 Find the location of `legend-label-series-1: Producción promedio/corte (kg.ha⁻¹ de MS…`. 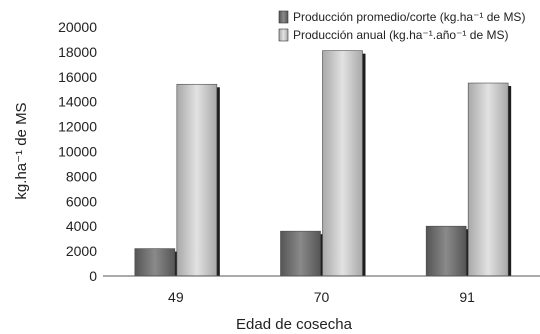

legend-label-series-1: Producción promedio/corte (kg.ha⁻¹ de MS… is located at coordinates (409, 17).